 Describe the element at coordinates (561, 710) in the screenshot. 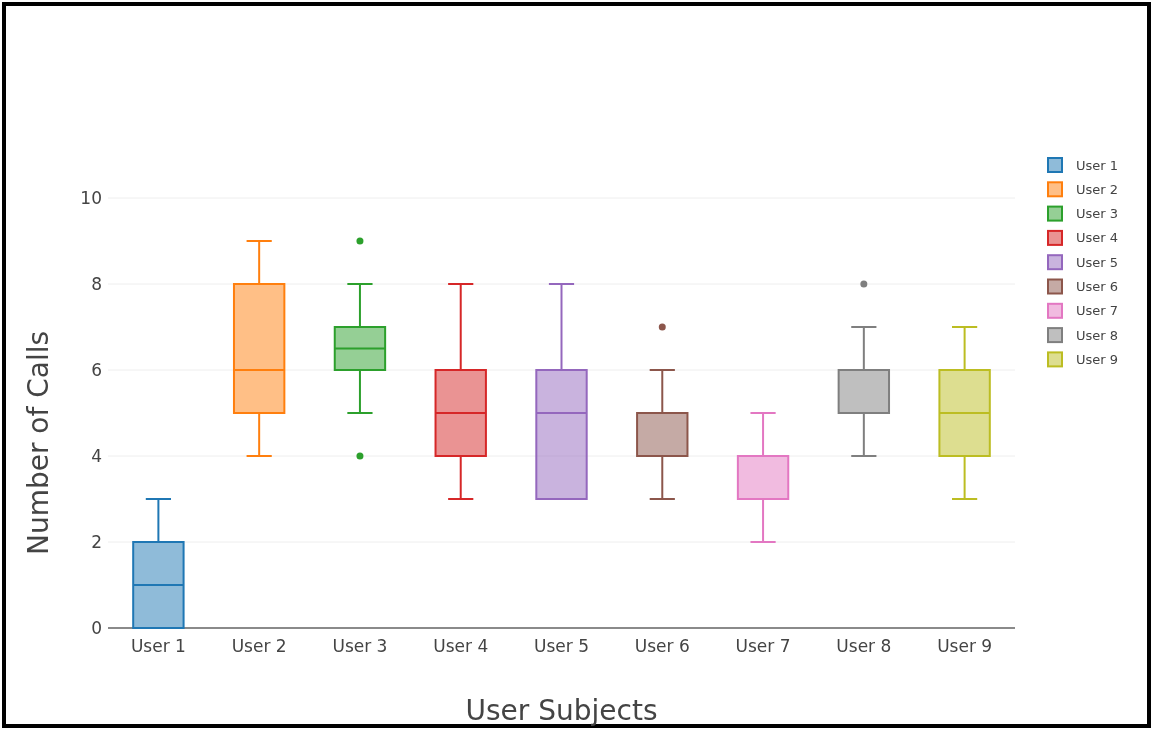

I see `x-axis-title: User Subjects` at that location.